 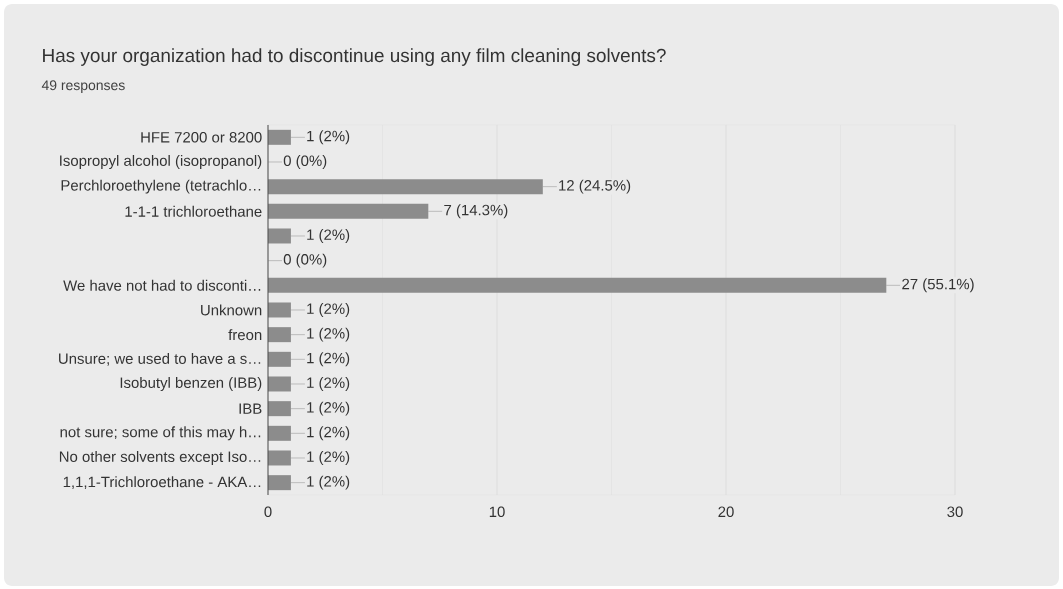 I want to click on y-tick-label: 1-1-1 trichloroethane, so click(x=193, y=211).